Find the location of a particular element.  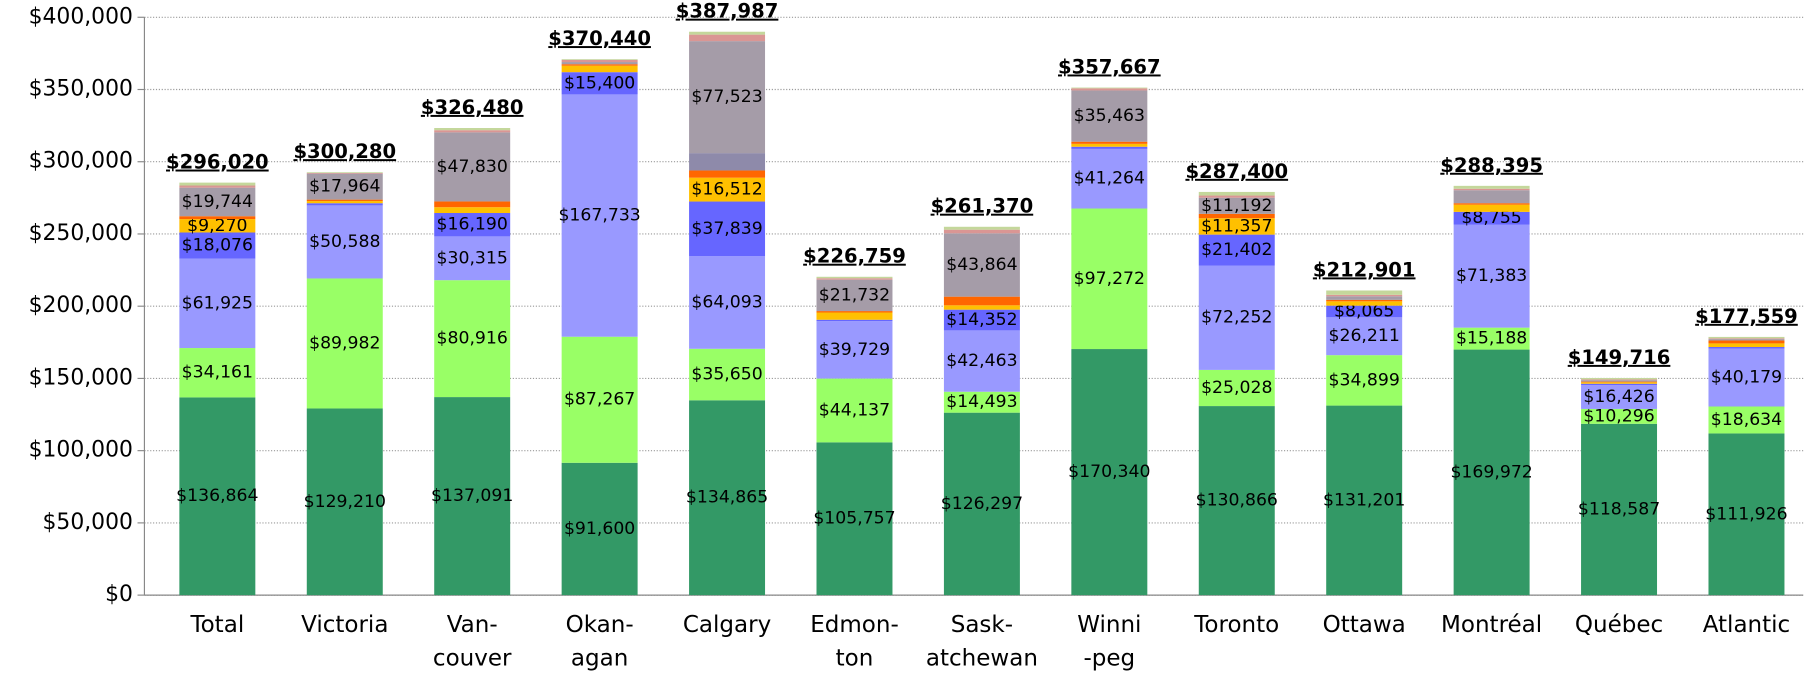

x-tick-label-line: ton is located at coordinates (855, 658).